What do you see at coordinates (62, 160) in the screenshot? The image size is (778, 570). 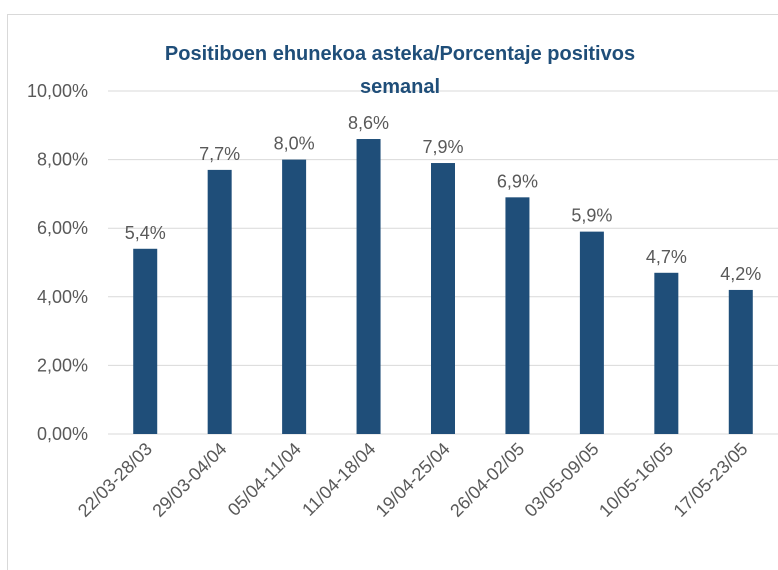 I see `y-tick-label: 8,00%` at bounding box center [62, 160].